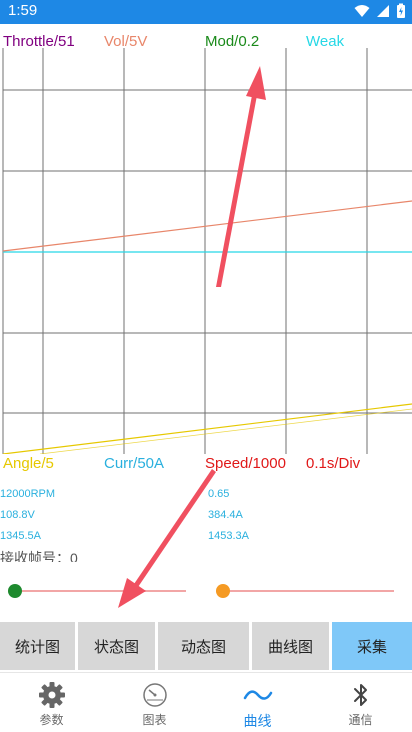  I want to click on readout-mod: 0.65, so click(219, 494).